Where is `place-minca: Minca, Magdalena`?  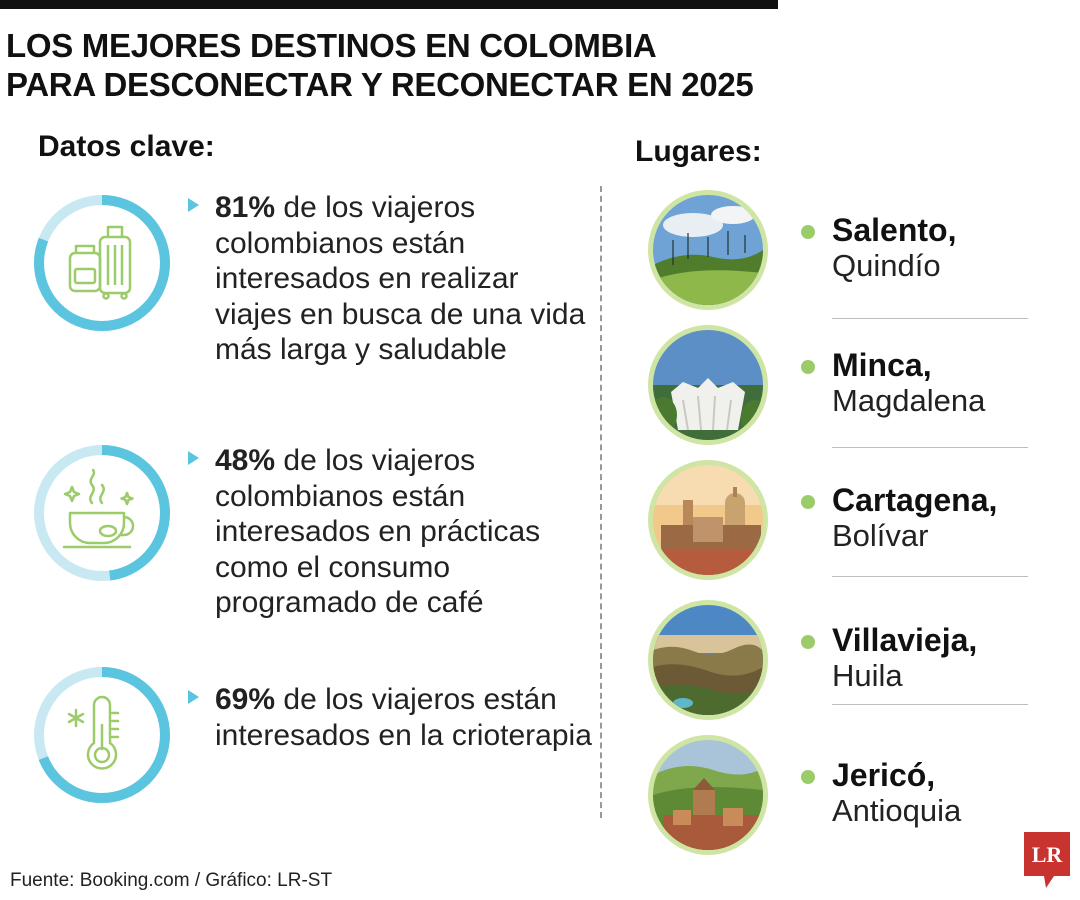 place-minca: Minca, Magdalena is located at coordinates (838, 385).